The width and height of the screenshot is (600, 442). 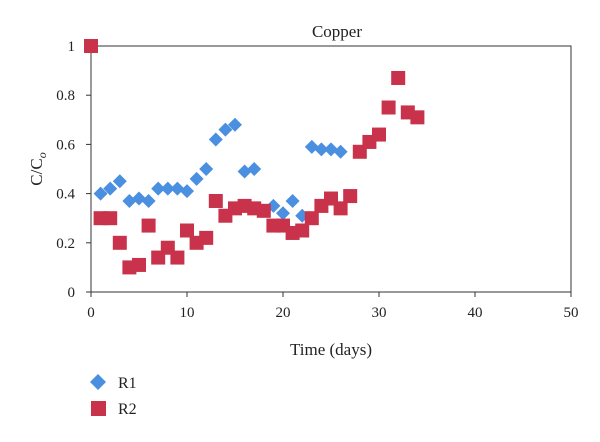 What do you see at coordinates (73, 170) in the screenshot?
I see `y-axis: 0 0.2 0.4 0.6 0.8 1` at bounding box center [73, 170].